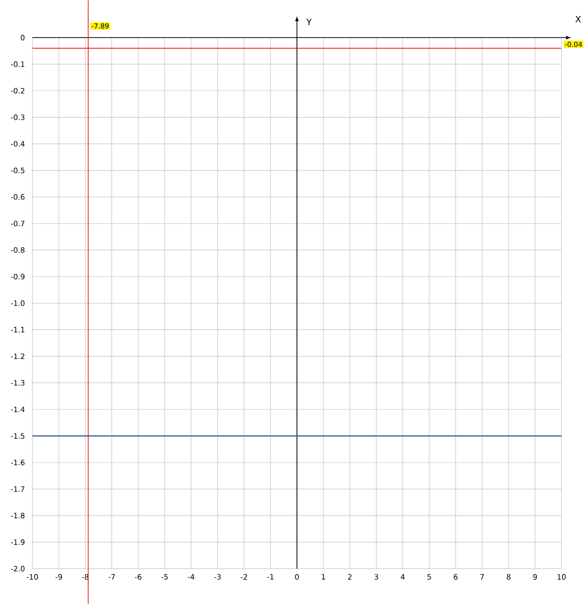 Image resolution: width=584 pixels, height=606 pixels. I want to click on x-axis-title: X, so click(578, 19).